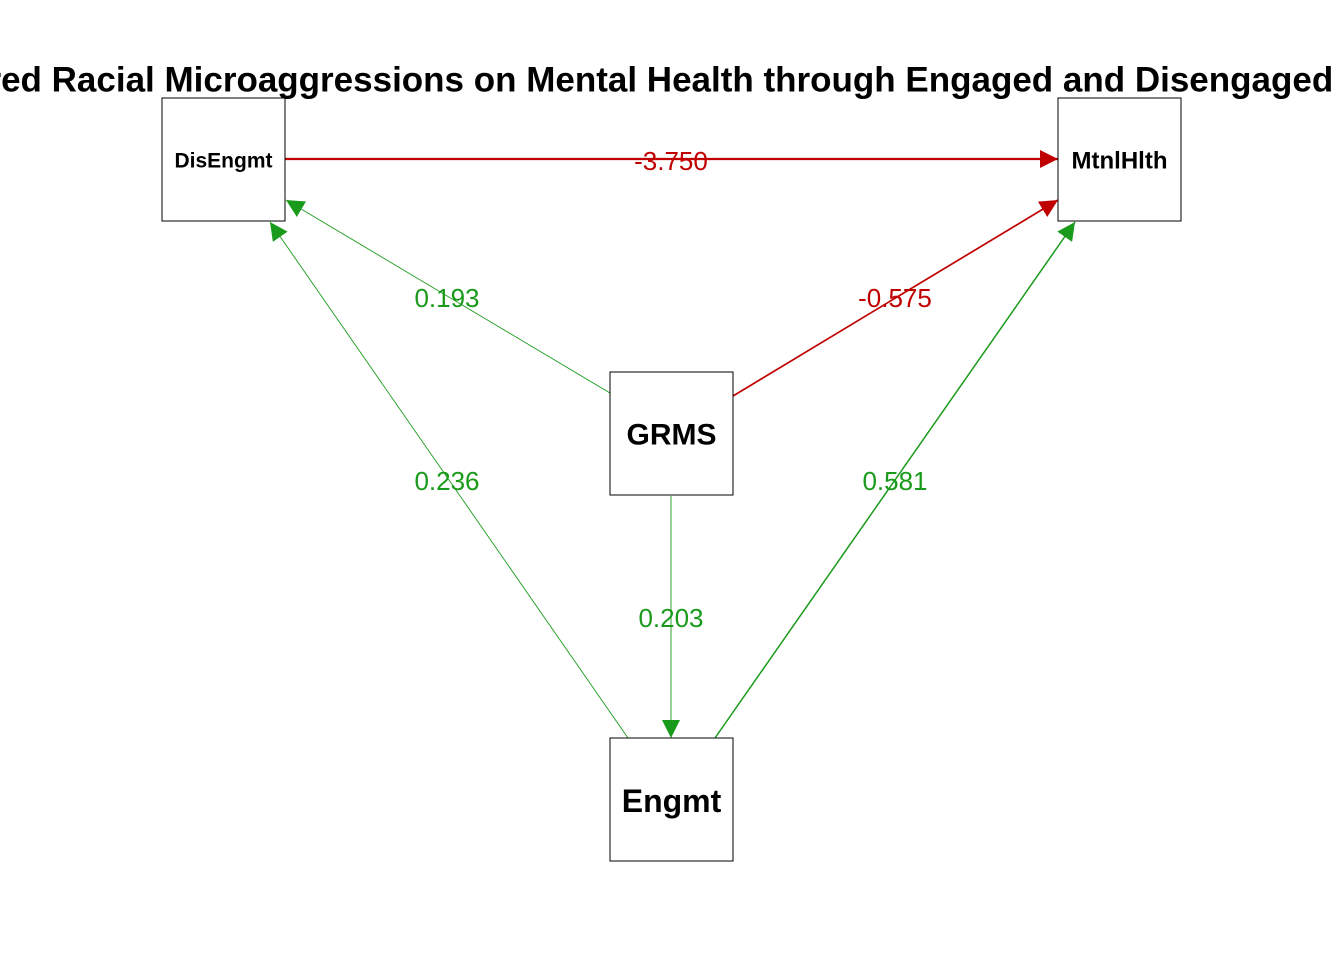  I want to click on node-label-engmt: Engmt, so click(672, 801).